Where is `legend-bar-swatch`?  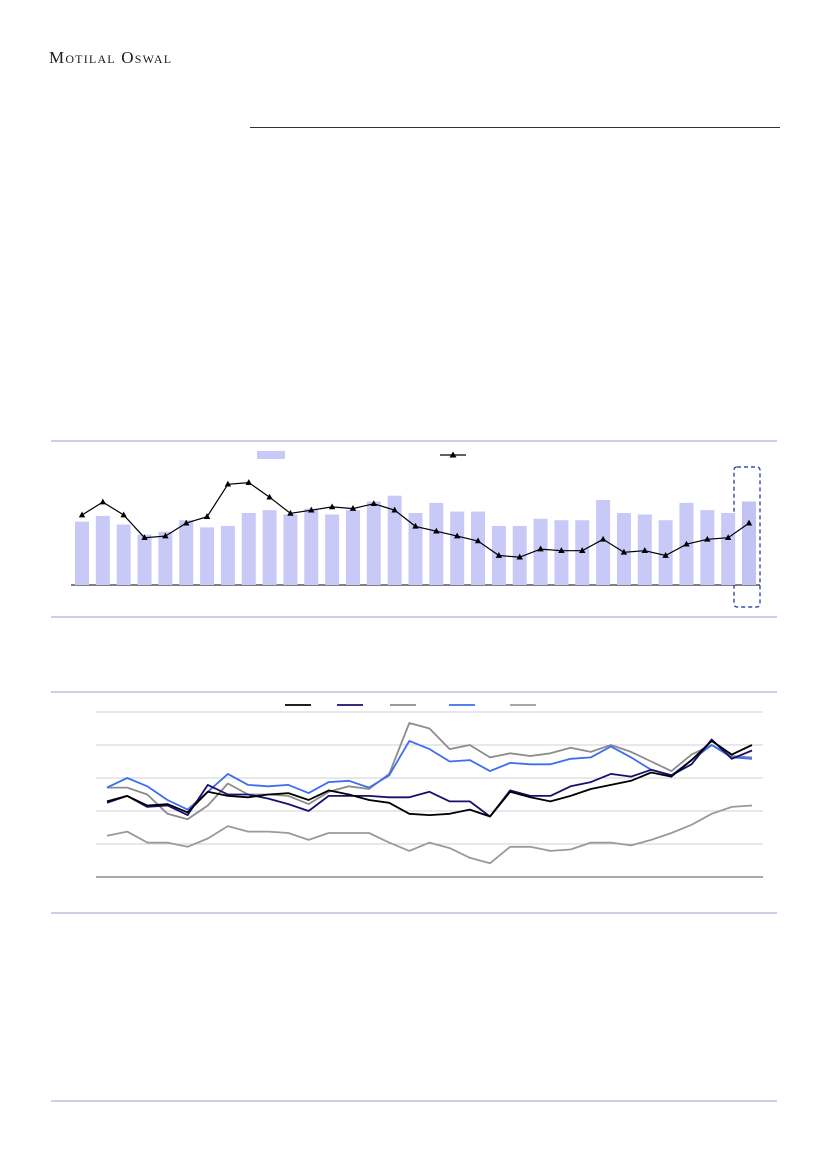 legend-bar-swatch is located at coordinates (271, 455).